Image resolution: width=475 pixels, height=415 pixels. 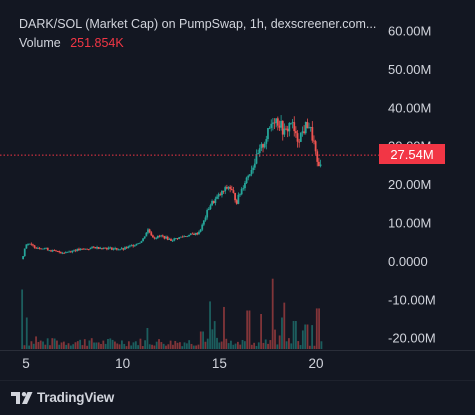 What do you see at coordinates (412, 154) in the screenshot?
I see `last-price-tag: 27.54M` at bounding box center [412, 154].